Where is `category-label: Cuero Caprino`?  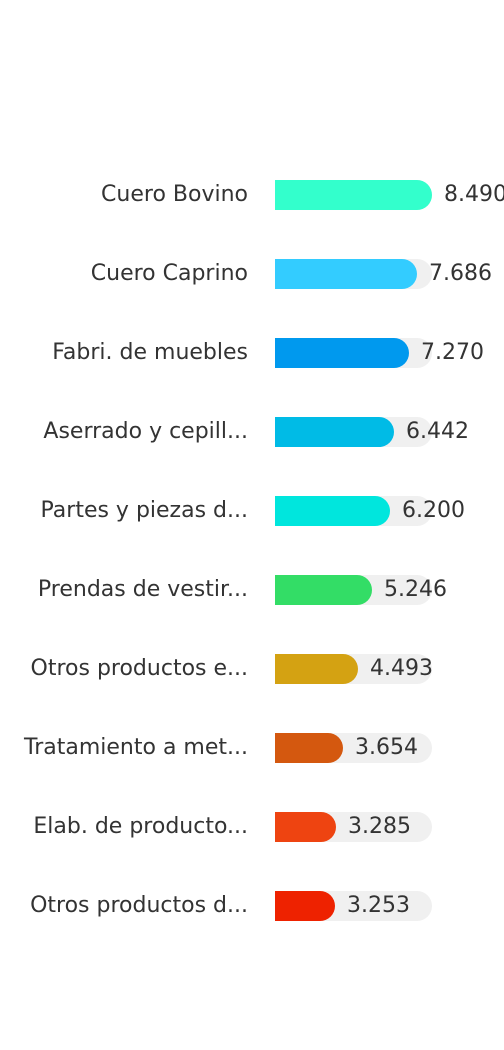 category-label: Cuero Caprino is located at coordinates (169, 273).